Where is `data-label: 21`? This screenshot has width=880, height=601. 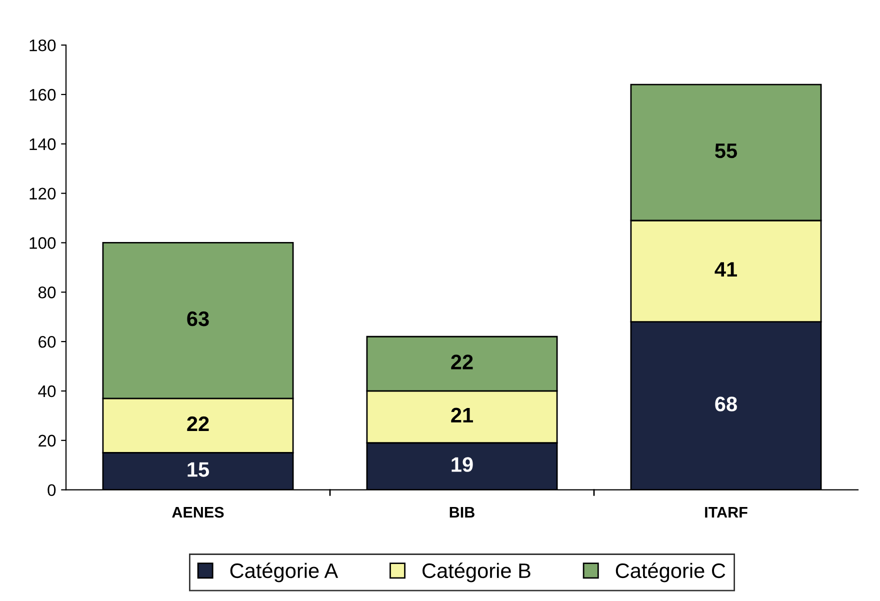 data-label: 21 is located at coordinates (462, 415).